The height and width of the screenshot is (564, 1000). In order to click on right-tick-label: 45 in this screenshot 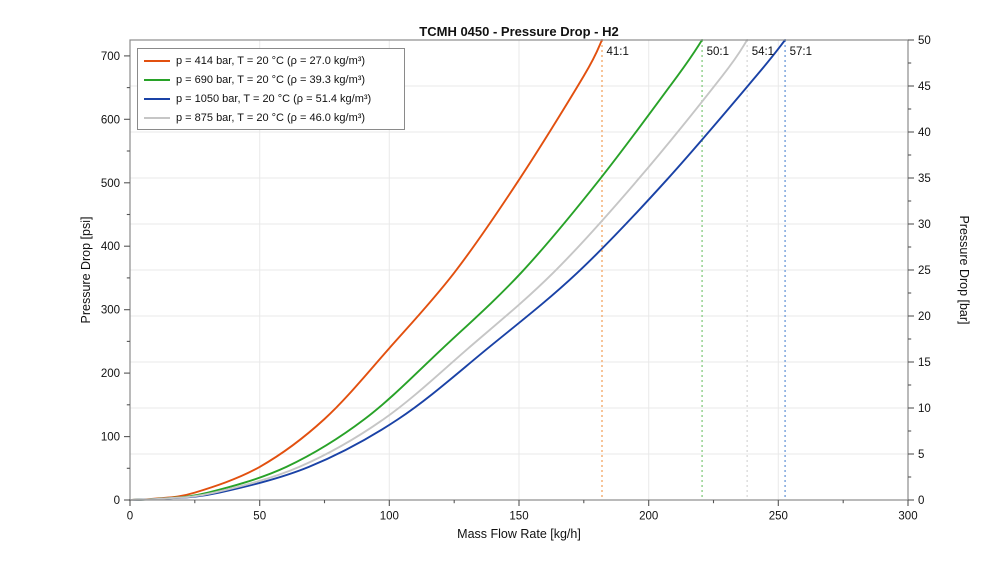, I will do `click(924, 87)`.